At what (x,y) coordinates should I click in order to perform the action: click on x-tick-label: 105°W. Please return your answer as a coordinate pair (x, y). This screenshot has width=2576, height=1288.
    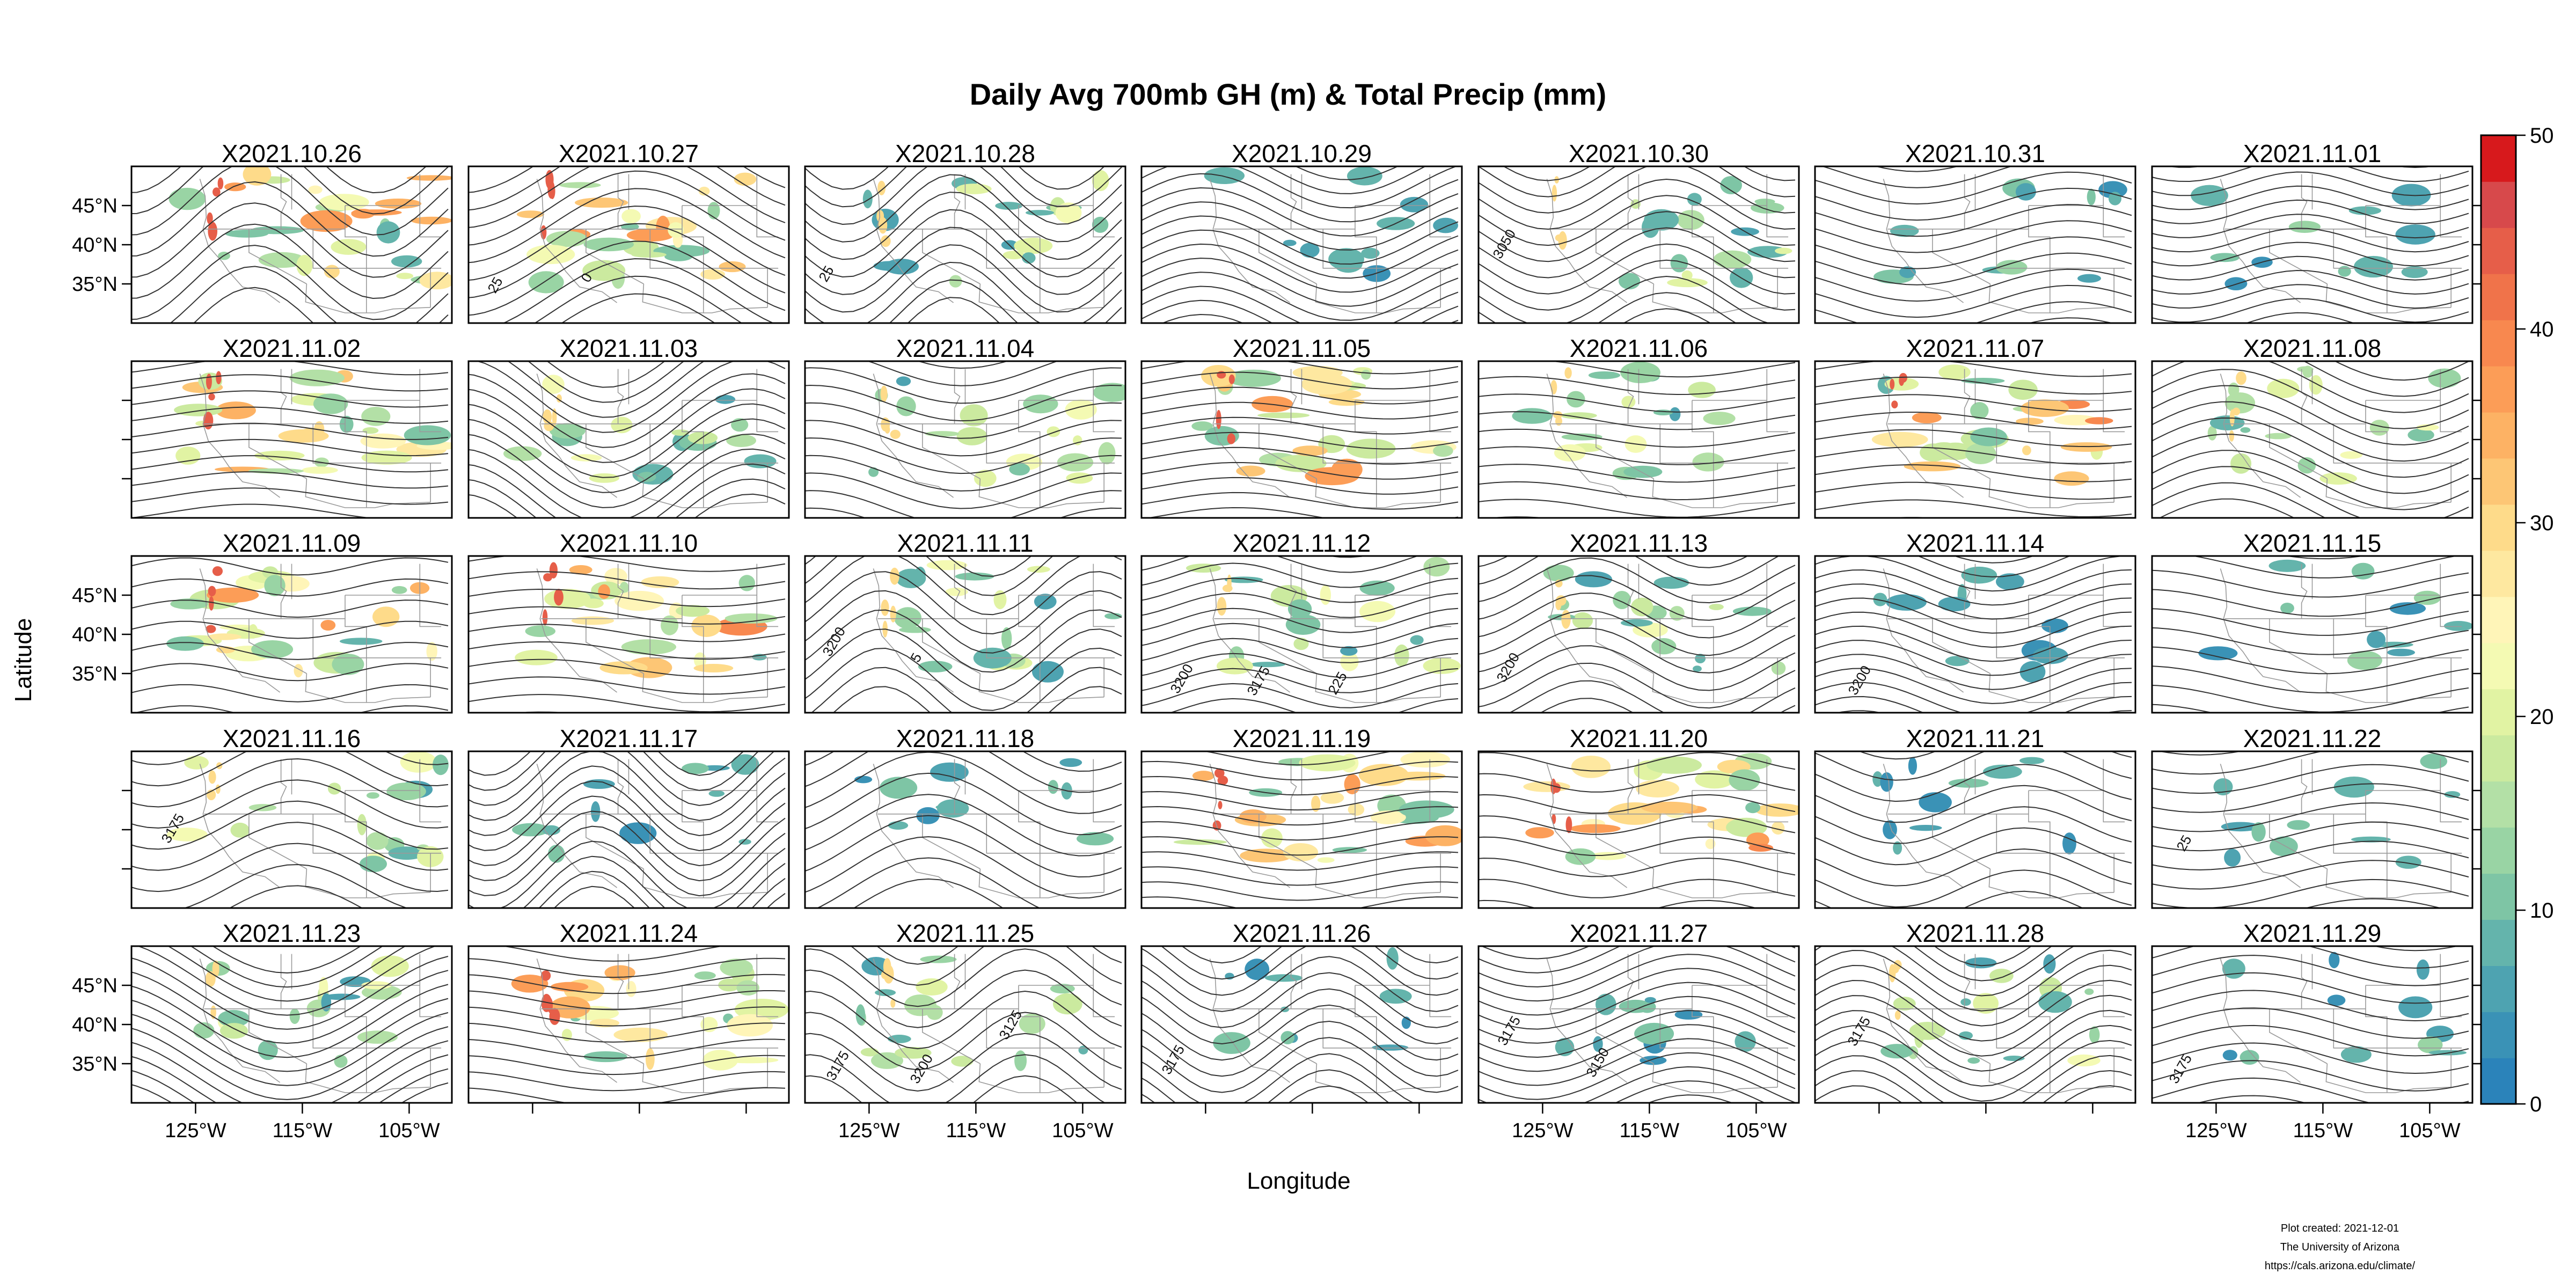
    Looking at the image, I should click on (1083, 1130).